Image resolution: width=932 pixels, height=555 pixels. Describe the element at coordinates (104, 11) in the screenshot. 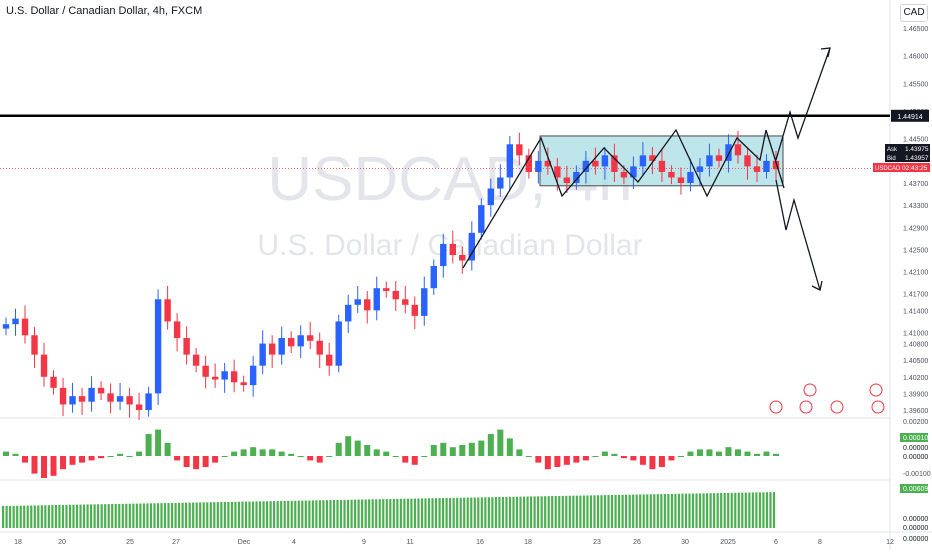

I see `chart-title: U.S. Dollar / Canadian Dollar, 4h, FXCM` at that location.